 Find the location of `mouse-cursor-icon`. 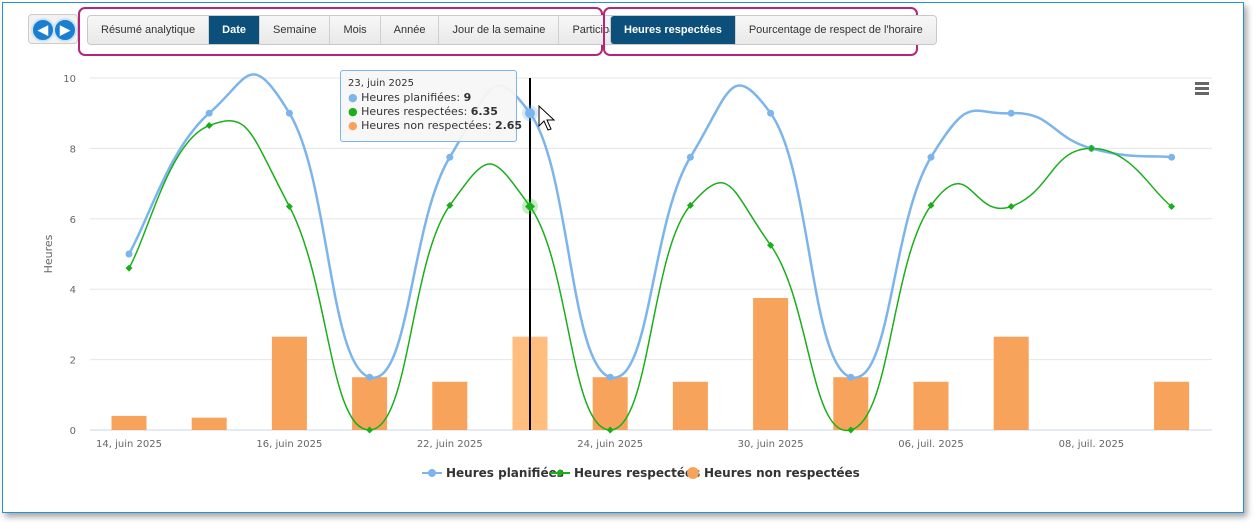

mouse-cursor-icon is located at coordinates (547, 117).